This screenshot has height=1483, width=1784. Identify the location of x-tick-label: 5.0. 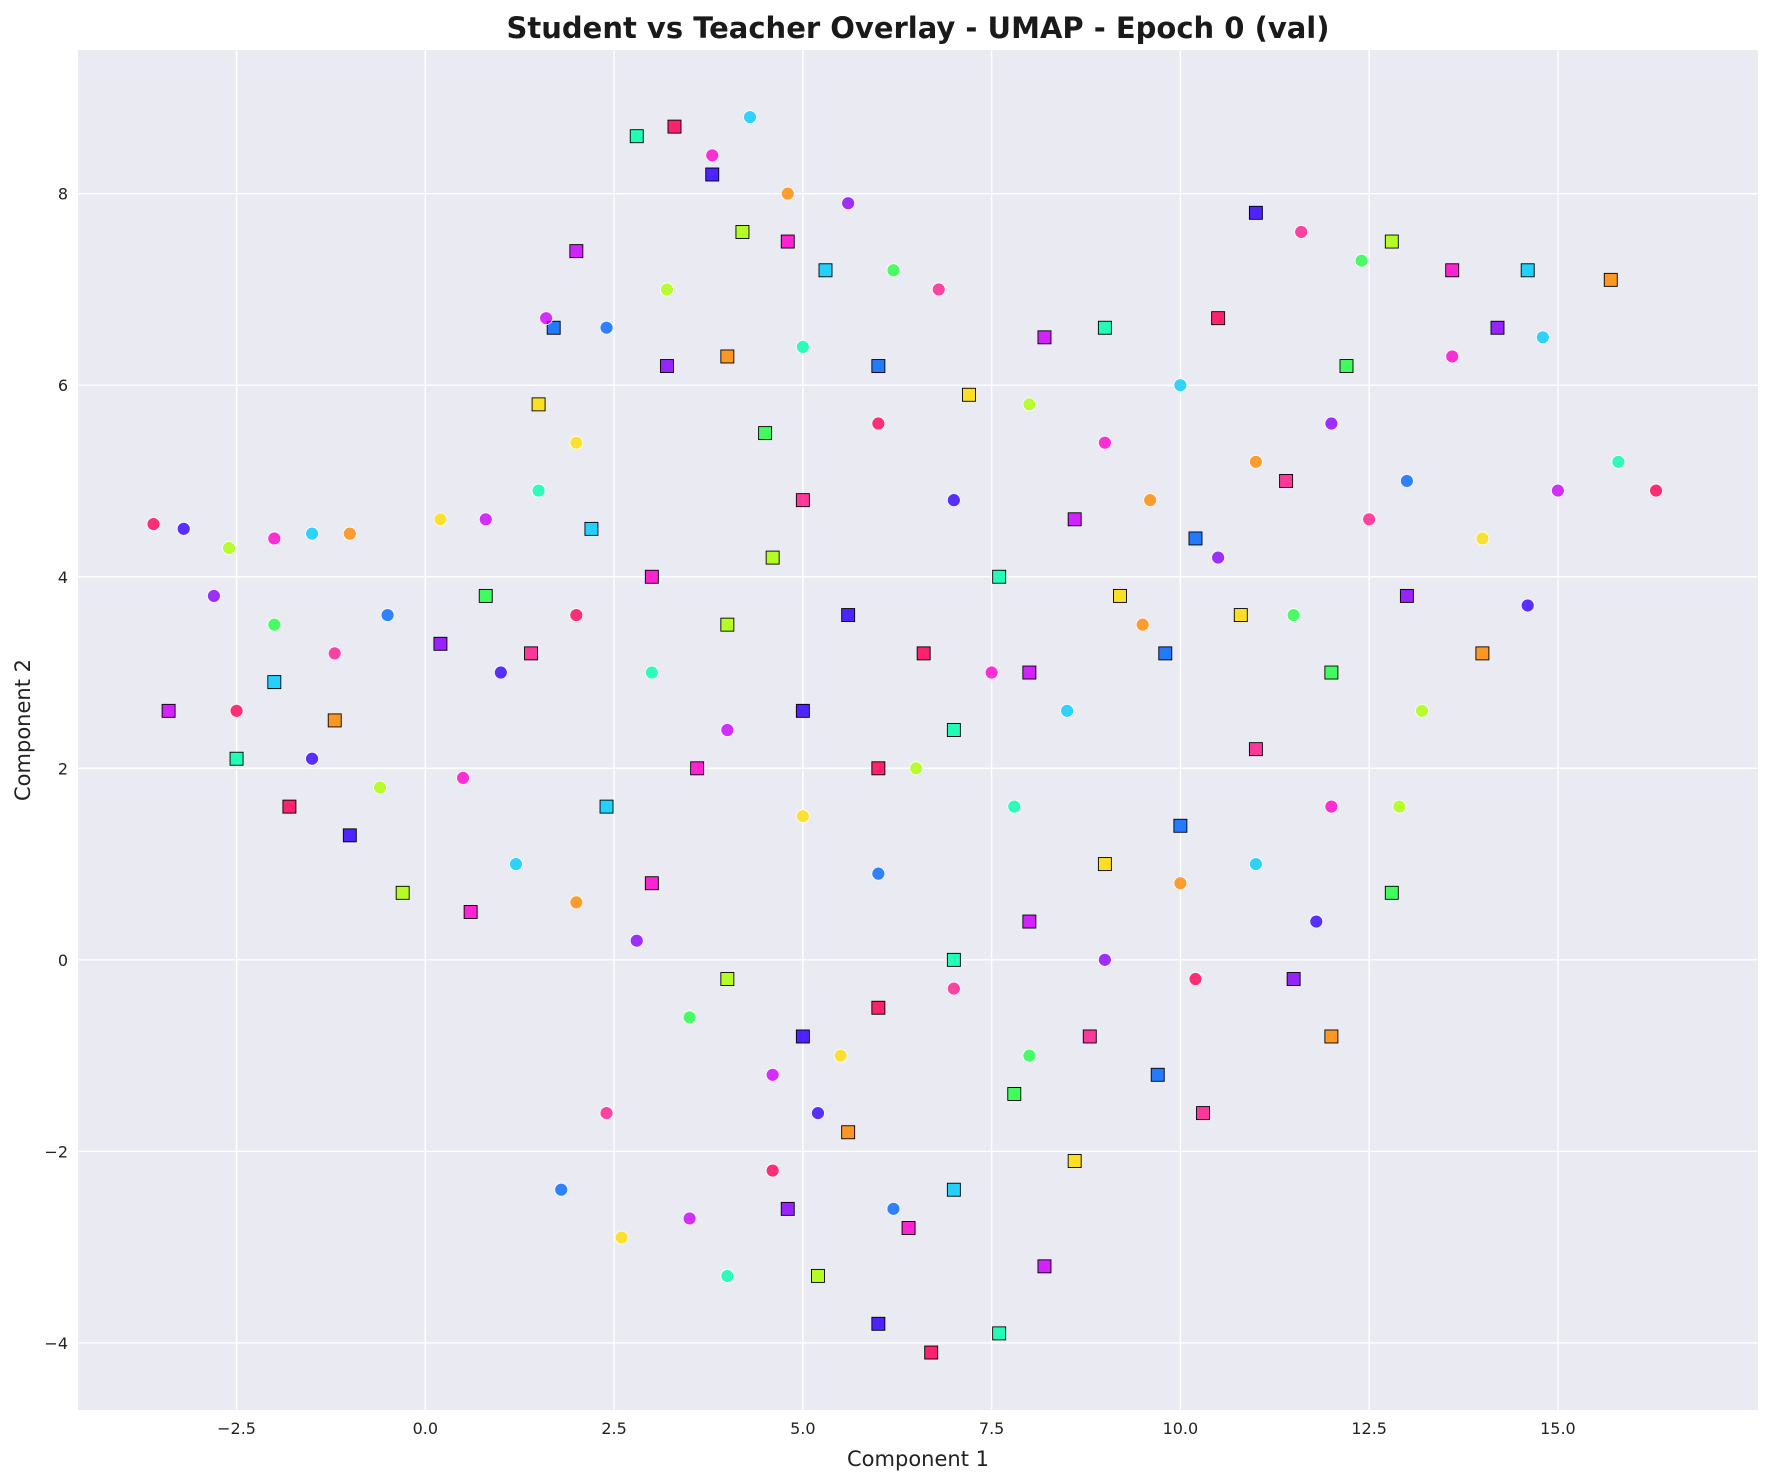
(802, 1428).